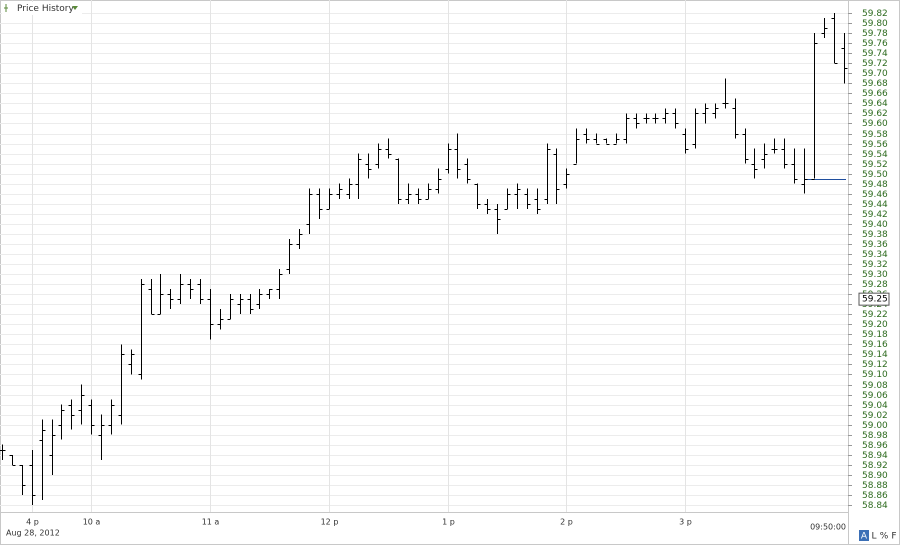  I want to click on y-tick-label: 59.82, so click(875, 14).